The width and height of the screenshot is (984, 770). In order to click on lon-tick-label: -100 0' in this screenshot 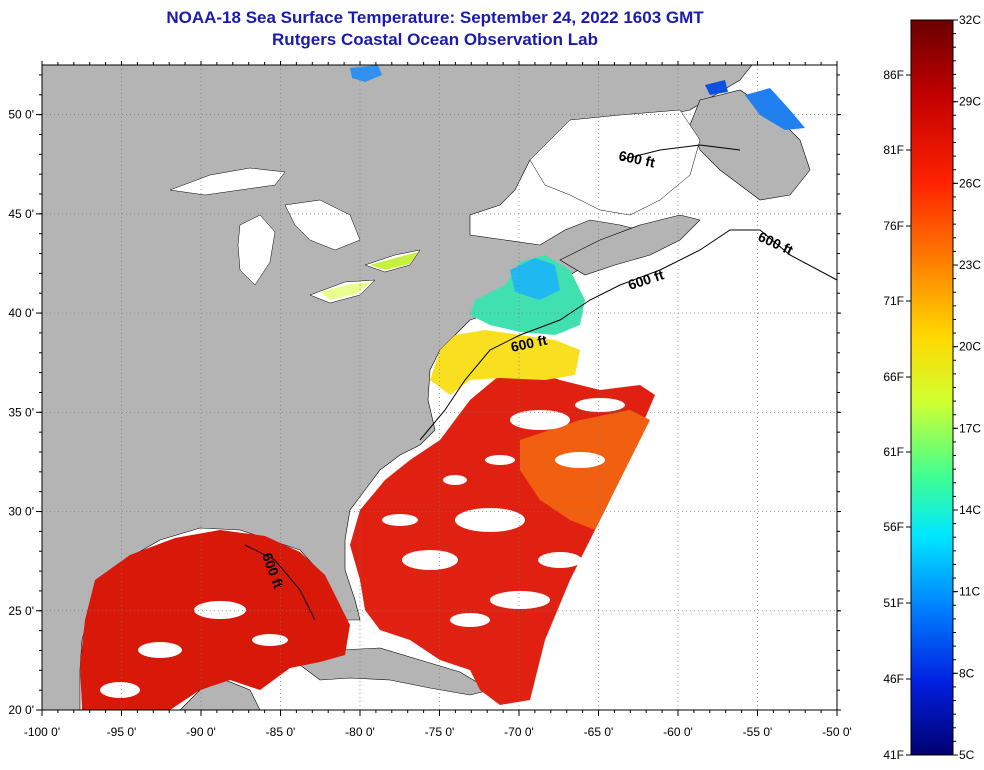, I will do `click(42, 732)`.